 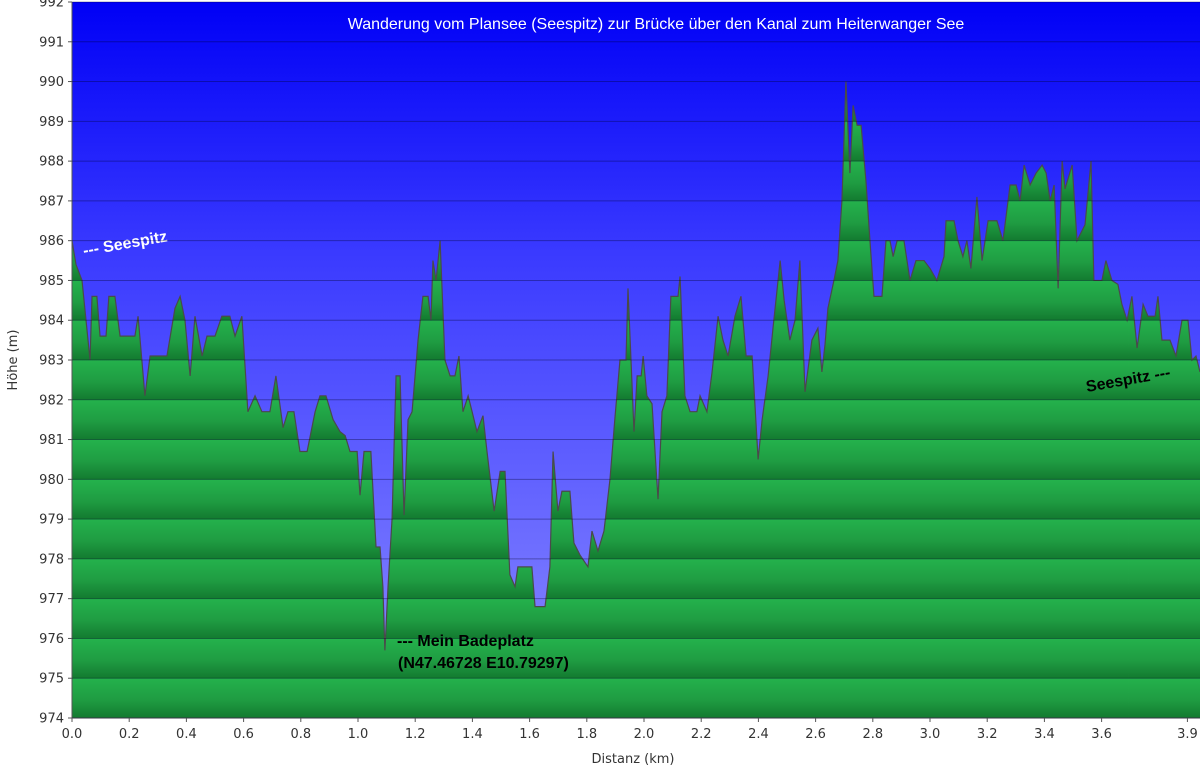 What do you see at coordinates (51, 281) in the screenshot?
I see `y-tick-label: 985` at bounding box center [51, 281].